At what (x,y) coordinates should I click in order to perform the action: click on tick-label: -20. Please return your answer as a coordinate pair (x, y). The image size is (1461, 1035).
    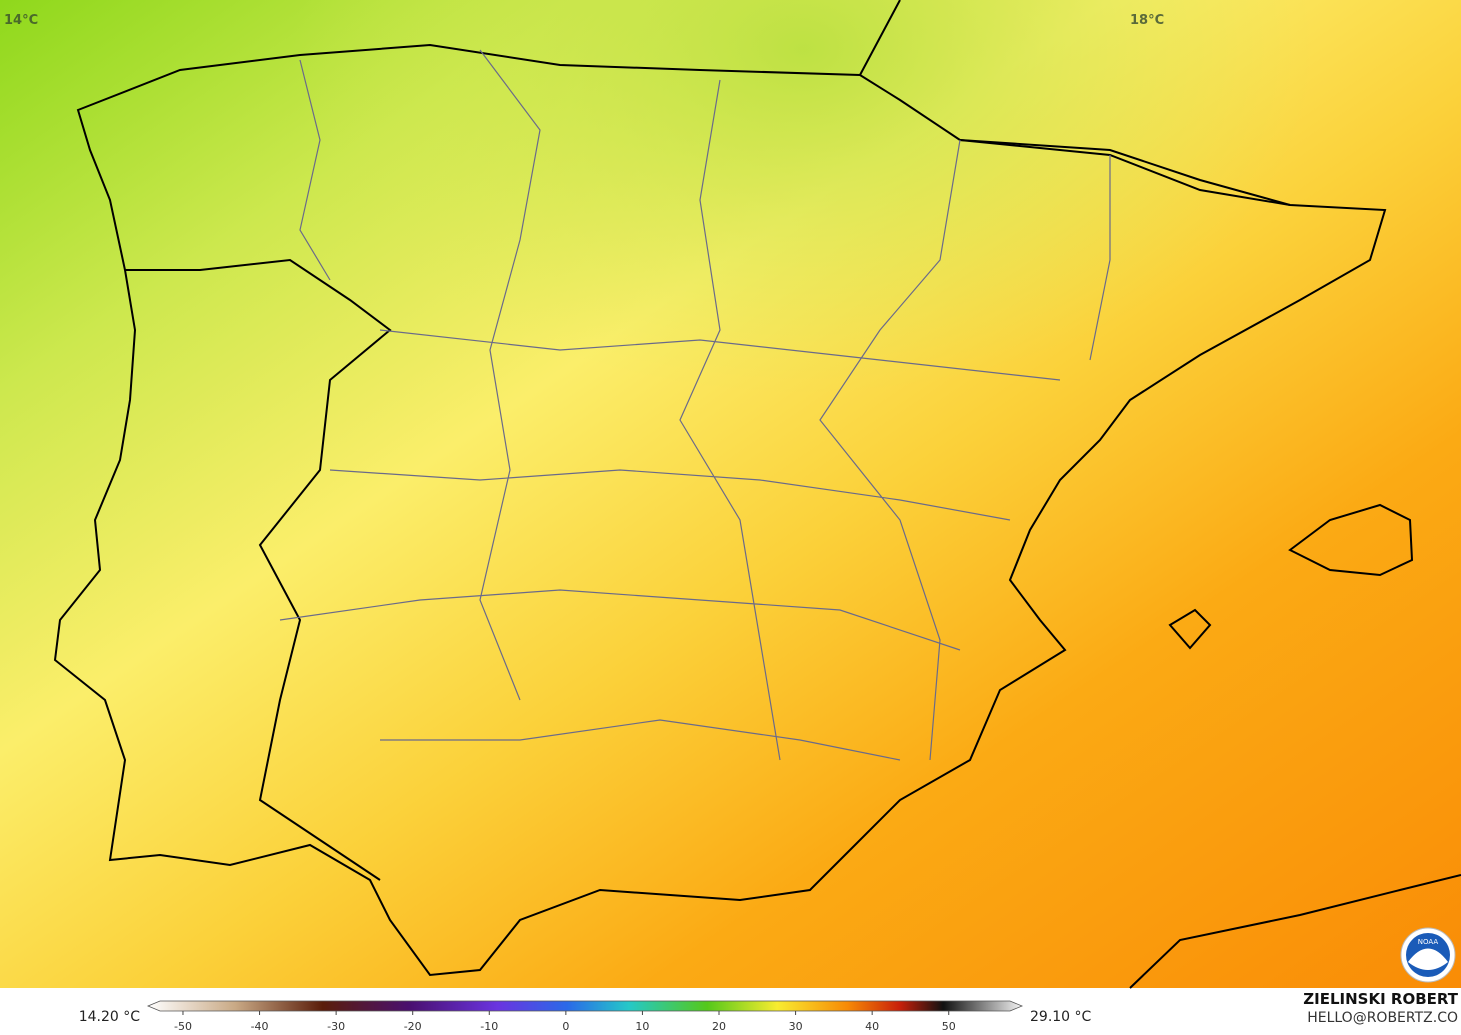
    Looking at the image, I should click on (413, 1026).